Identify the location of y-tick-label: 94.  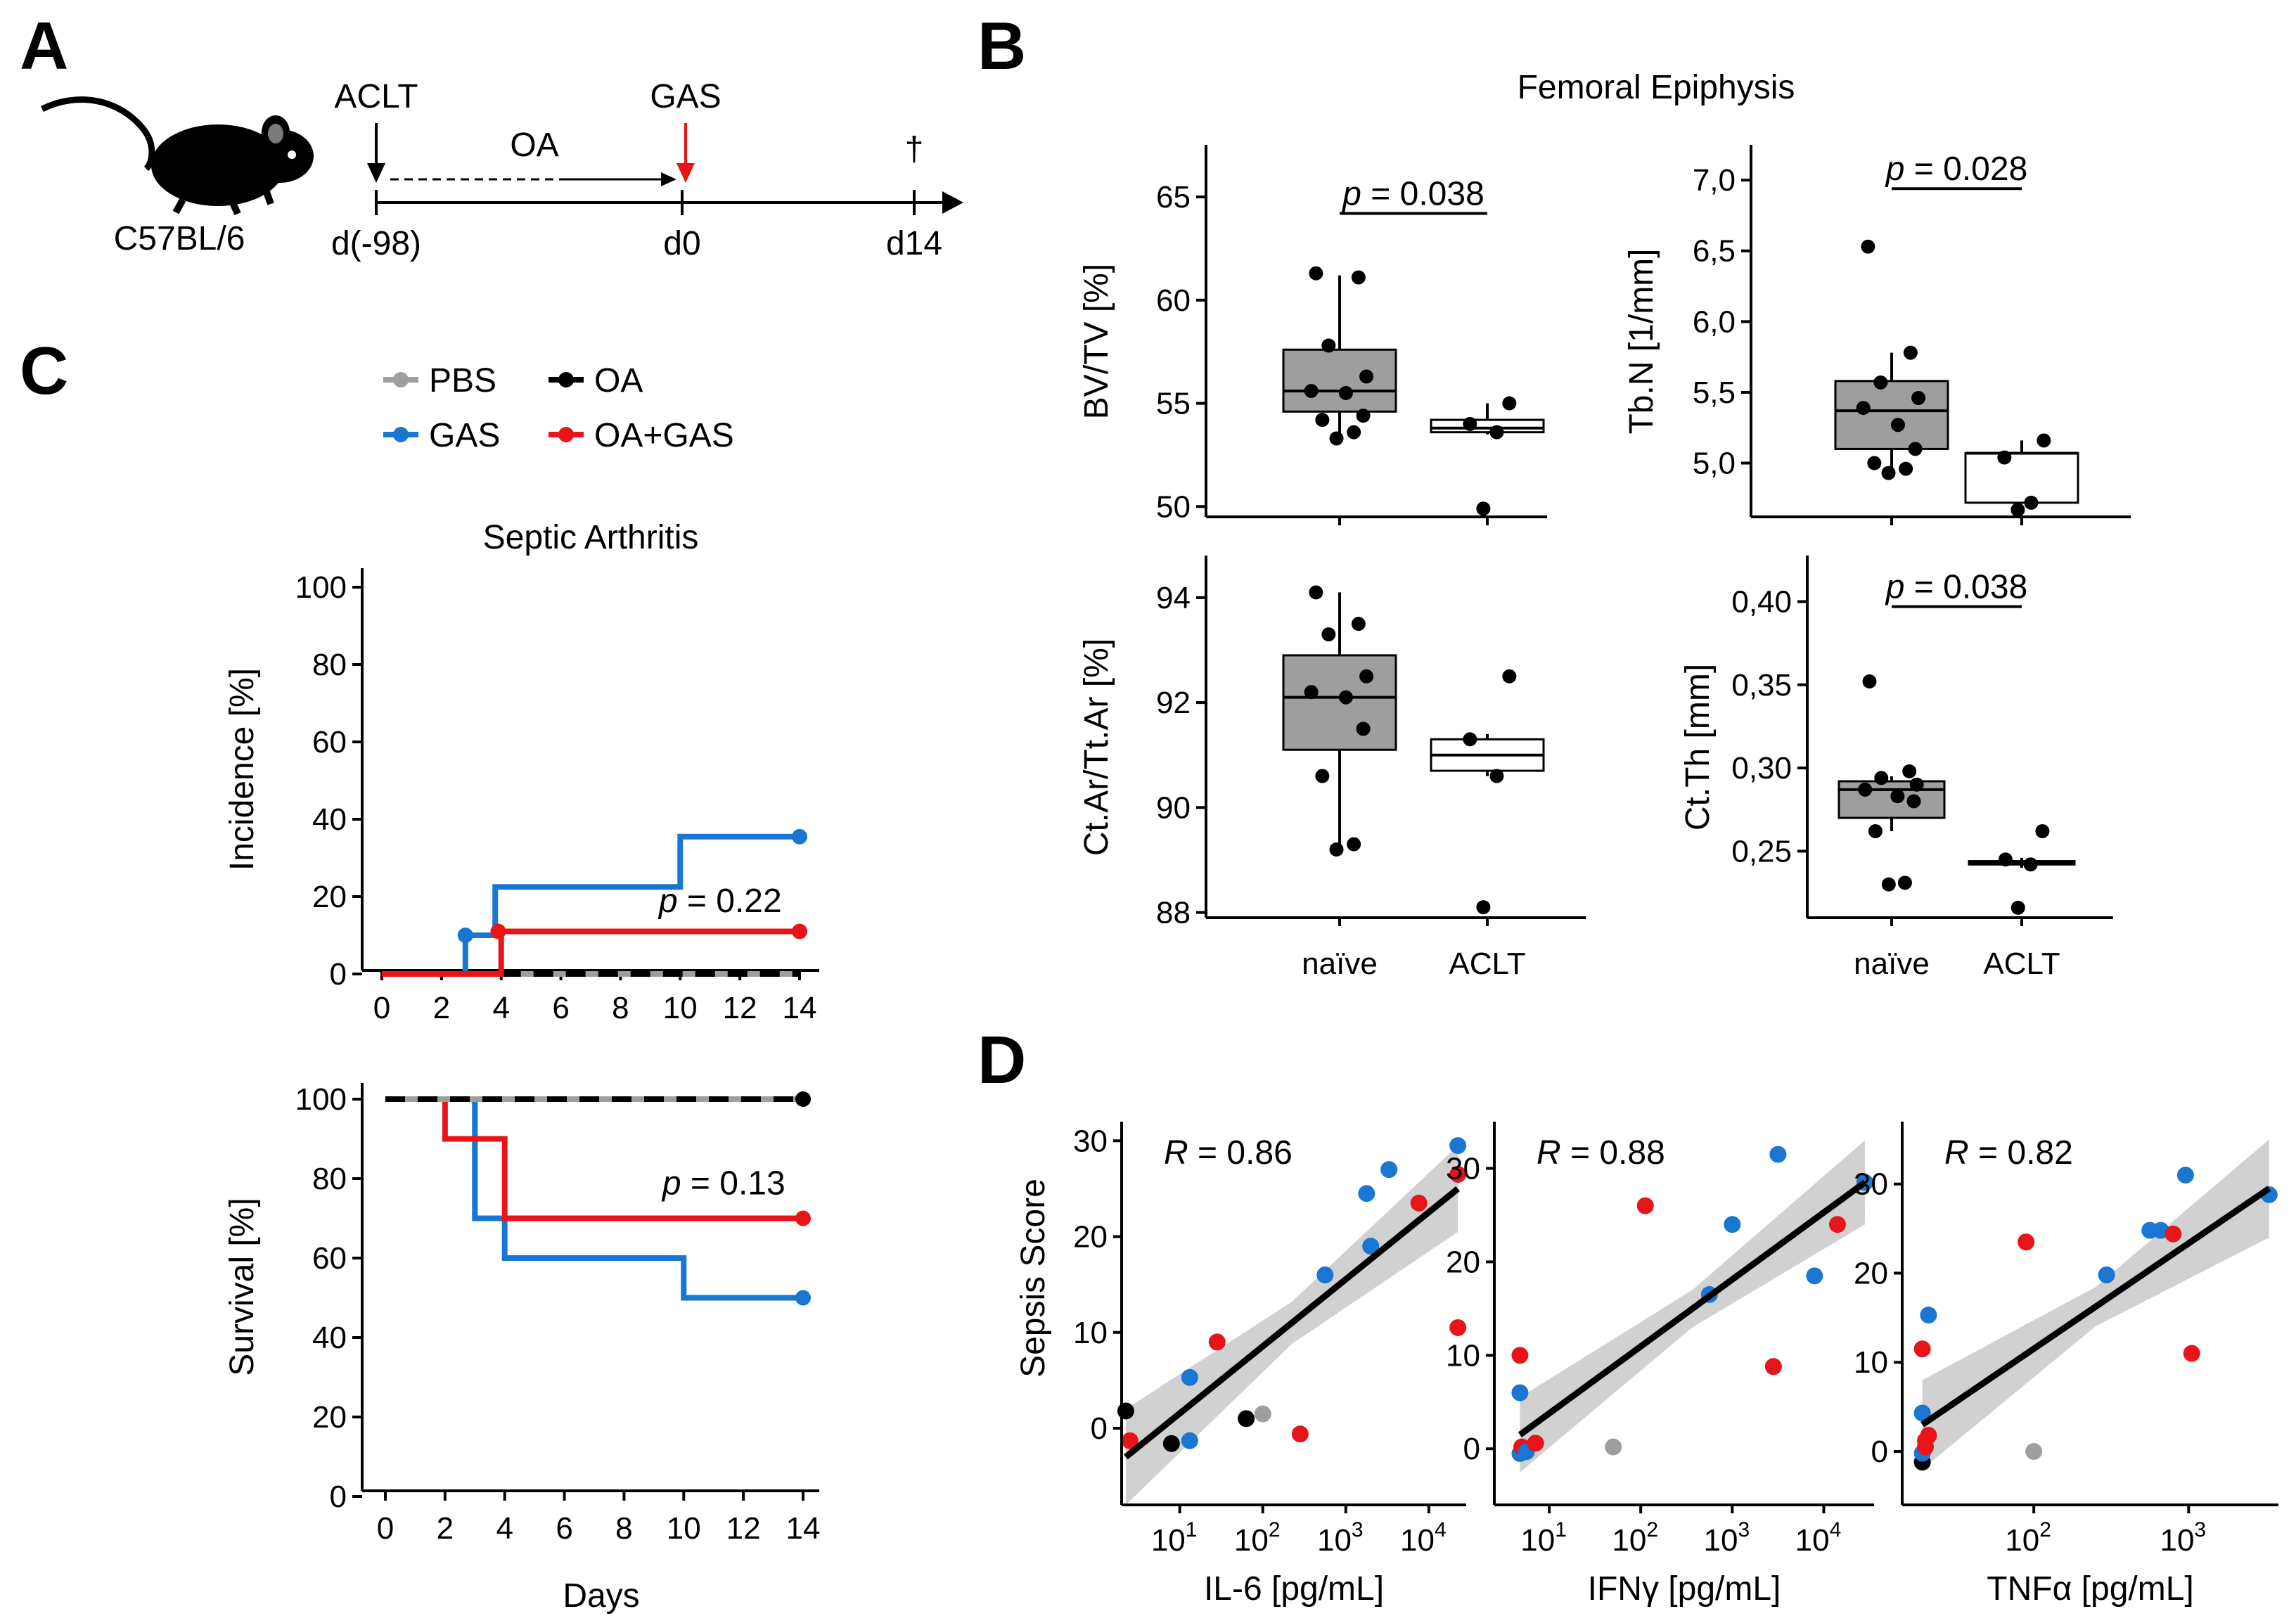
(1173, 598).